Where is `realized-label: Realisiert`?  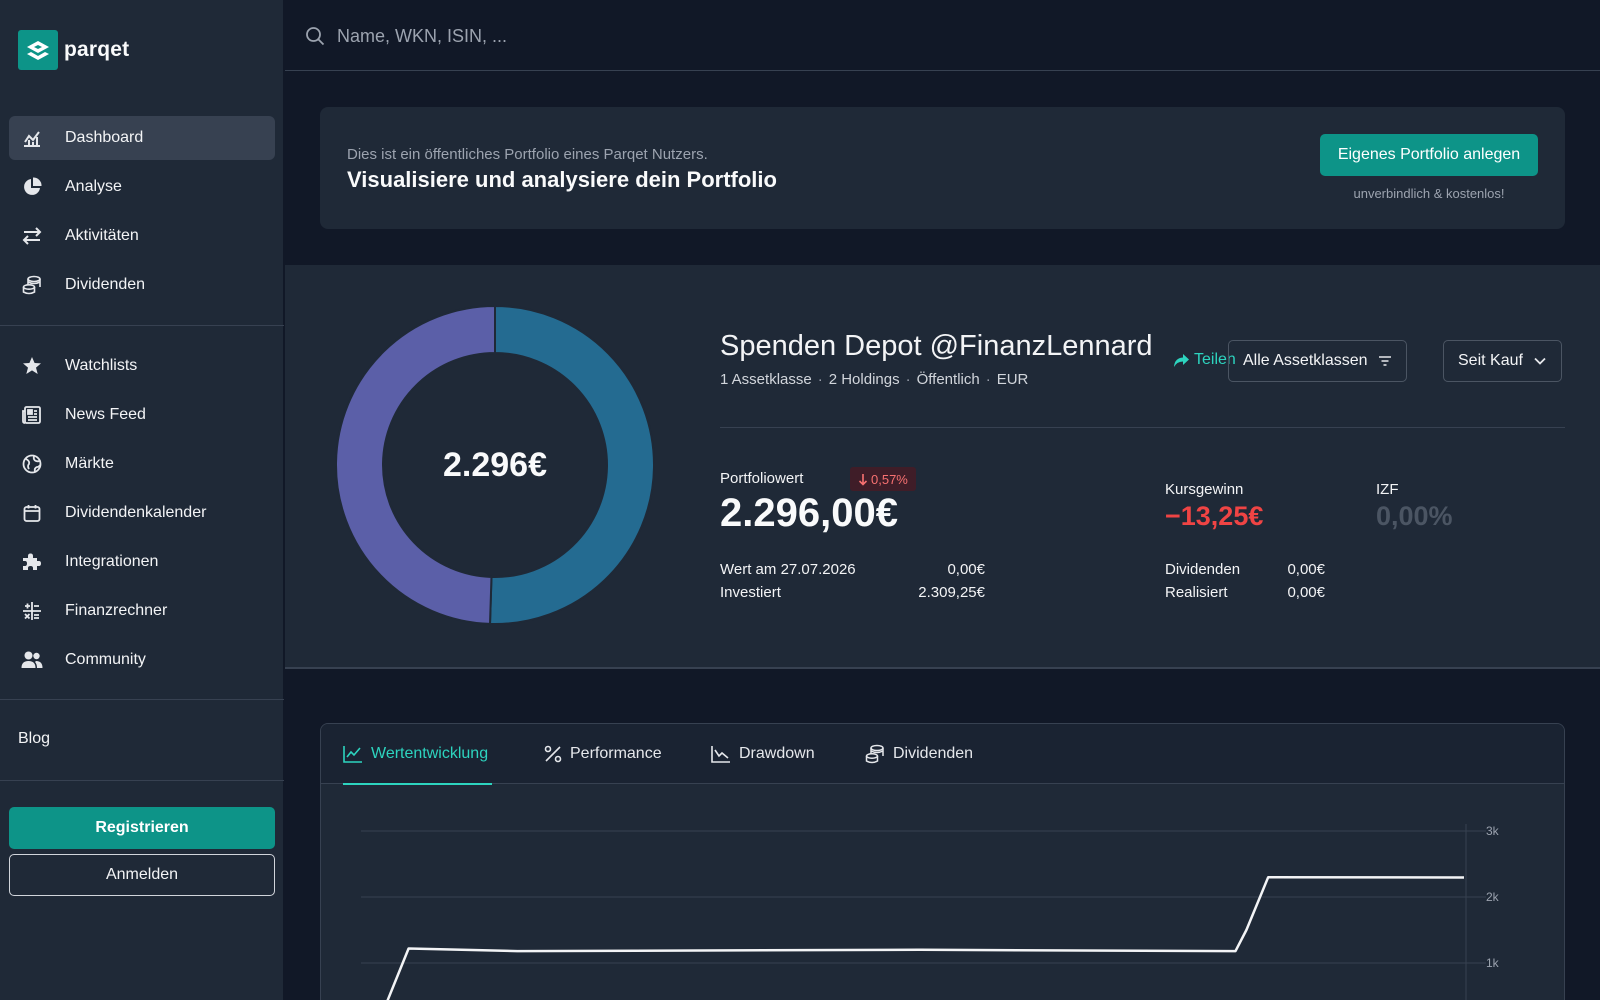
realized-label: Realisiert is located at coordinates (1196, 592).